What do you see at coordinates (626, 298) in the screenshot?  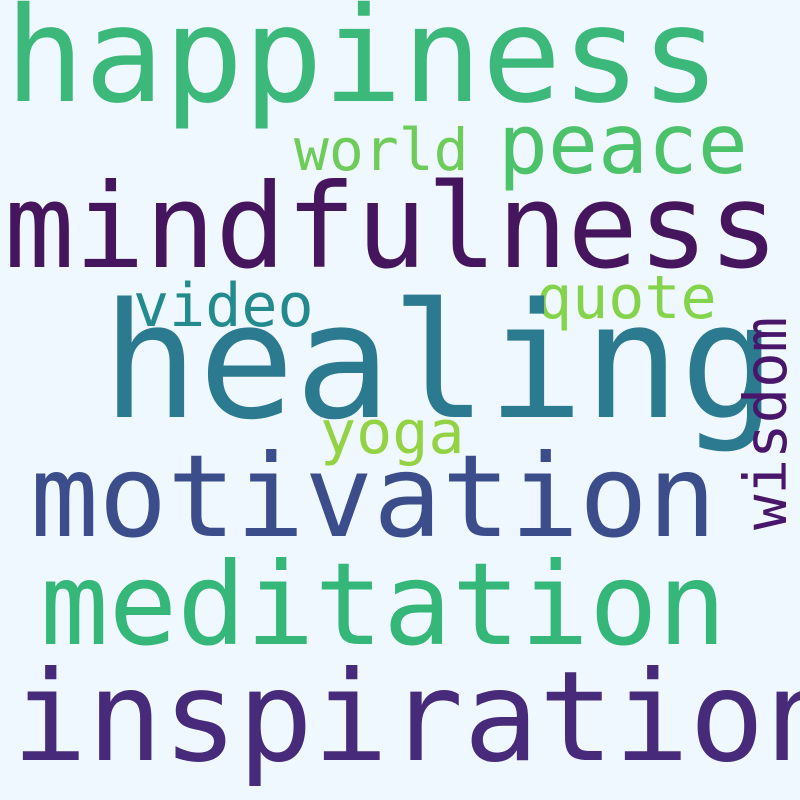 I see `word-quote: quote` at bounding box center [626, 298].